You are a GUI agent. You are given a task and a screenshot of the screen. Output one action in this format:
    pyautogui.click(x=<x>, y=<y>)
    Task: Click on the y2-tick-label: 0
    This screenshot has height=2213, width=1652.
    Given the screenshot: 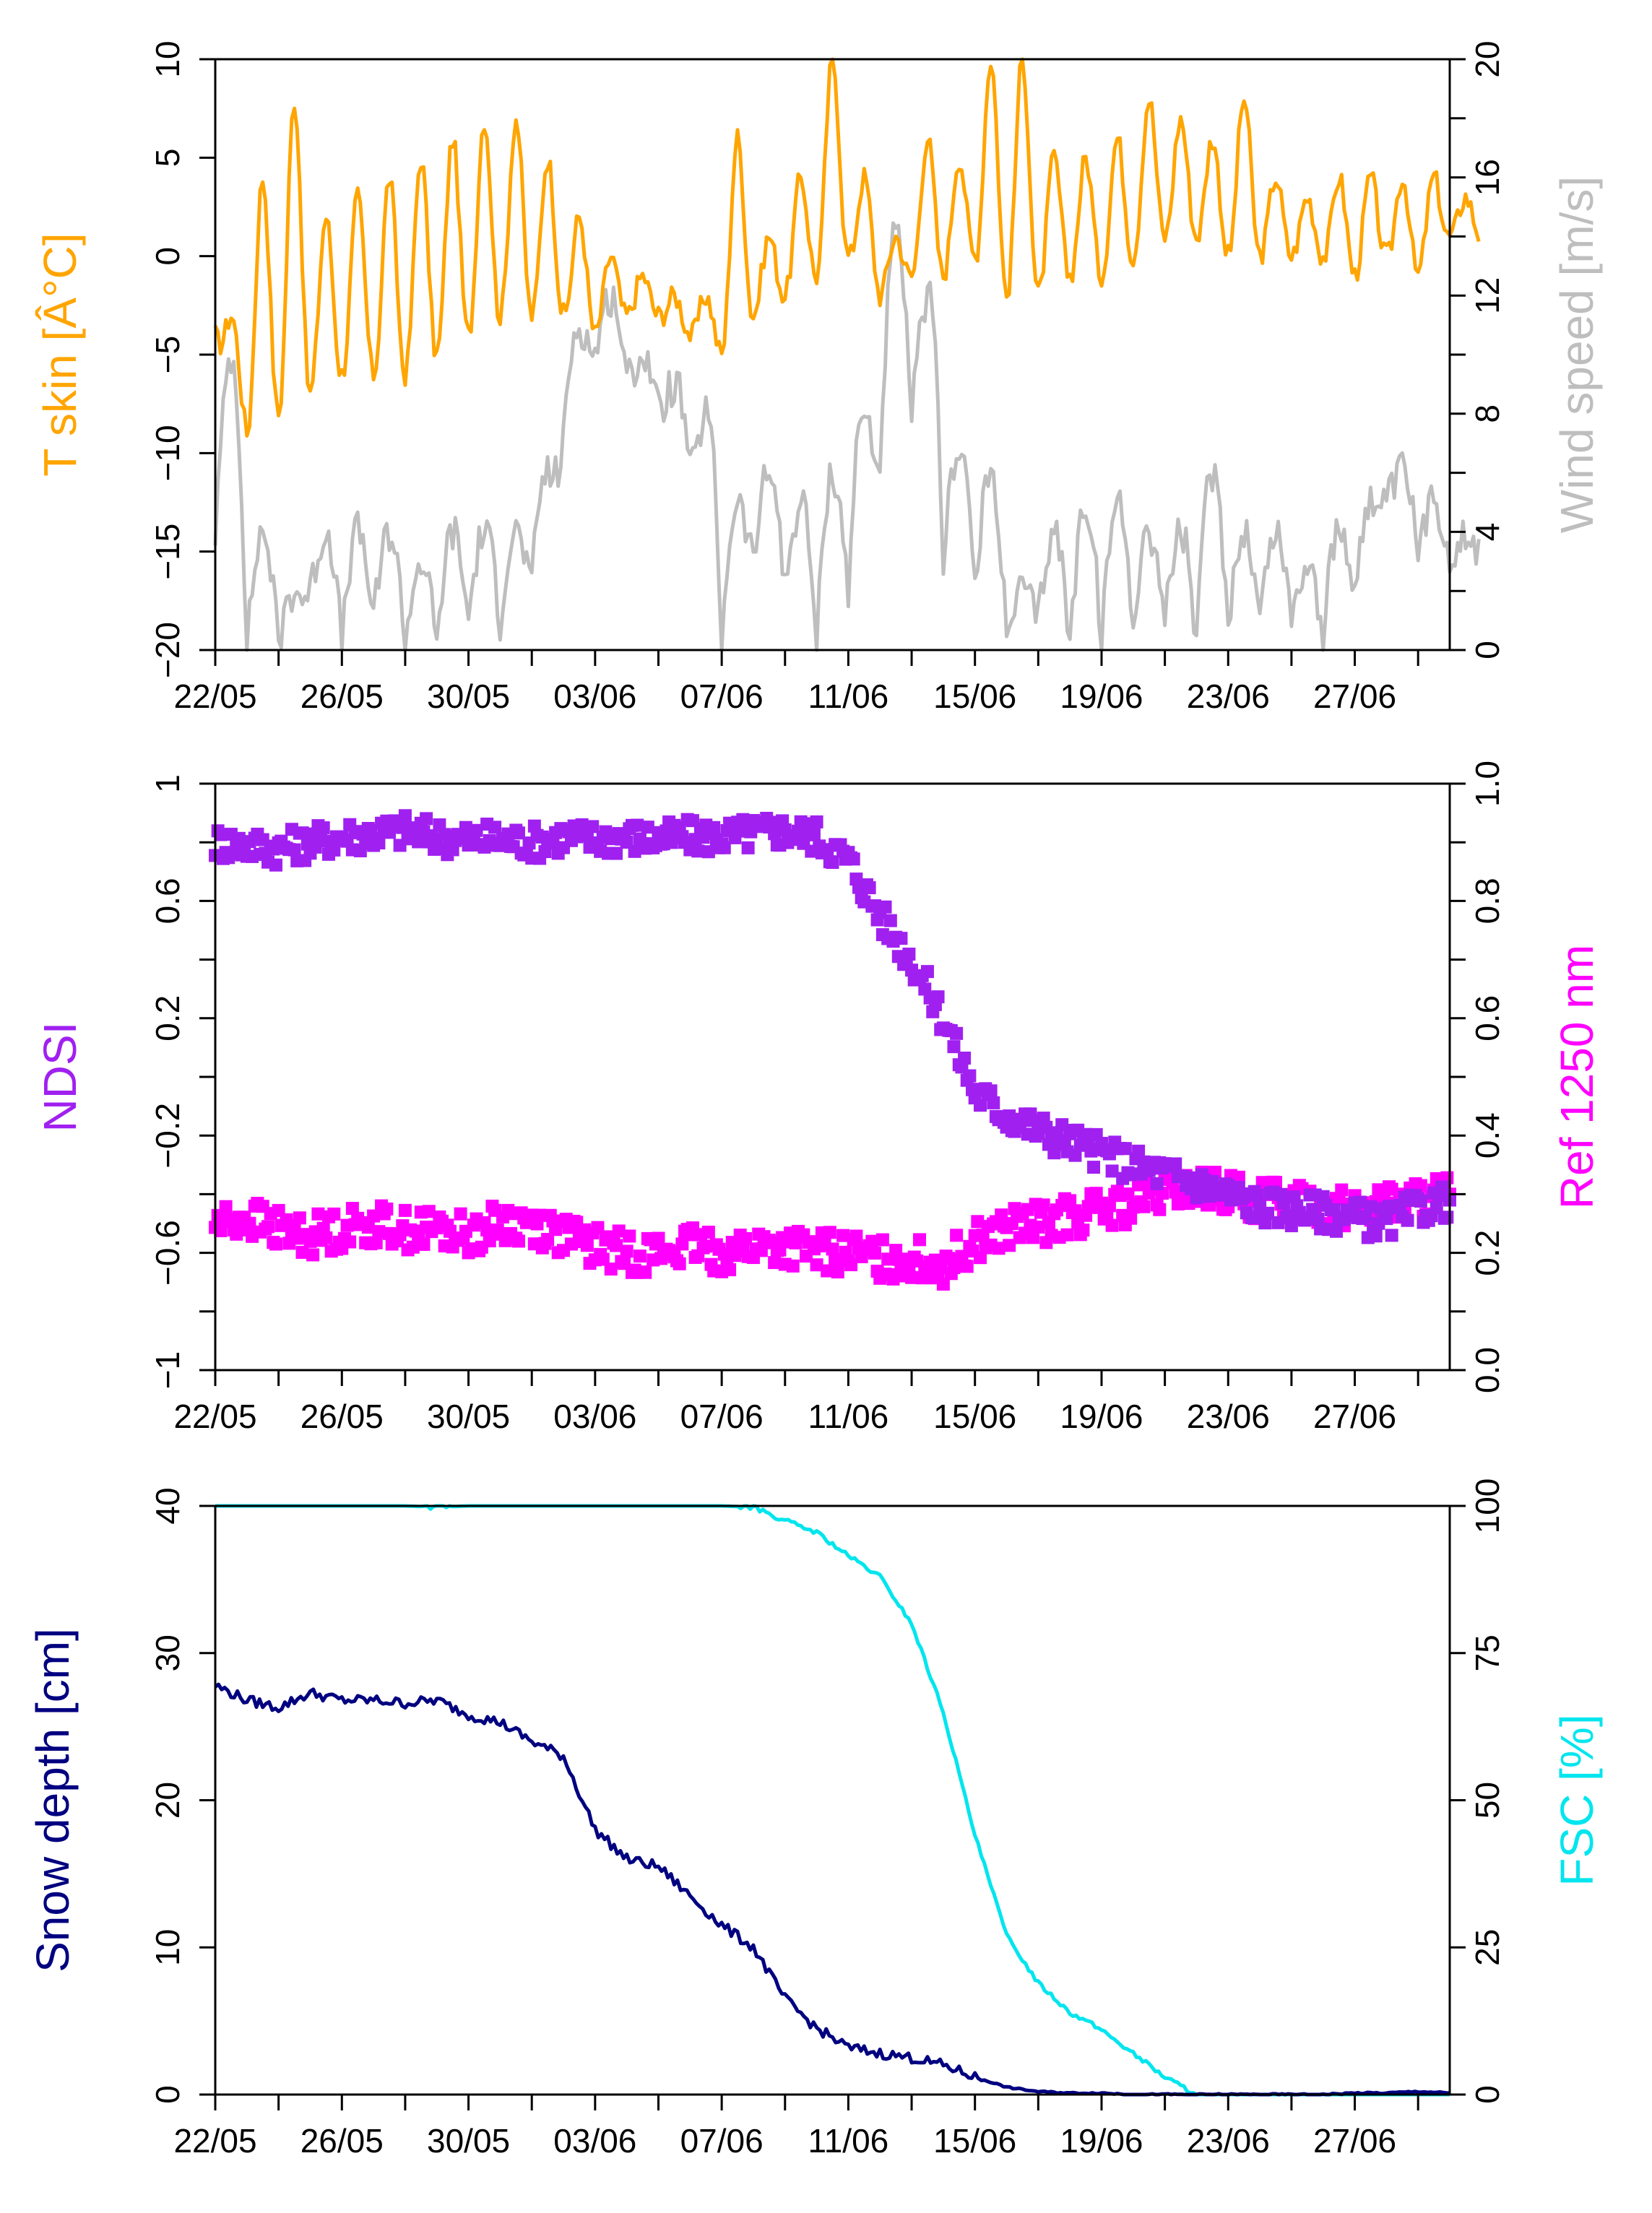 What is the action you would take?
    pyautogui.click(x=1487, y=650)
    